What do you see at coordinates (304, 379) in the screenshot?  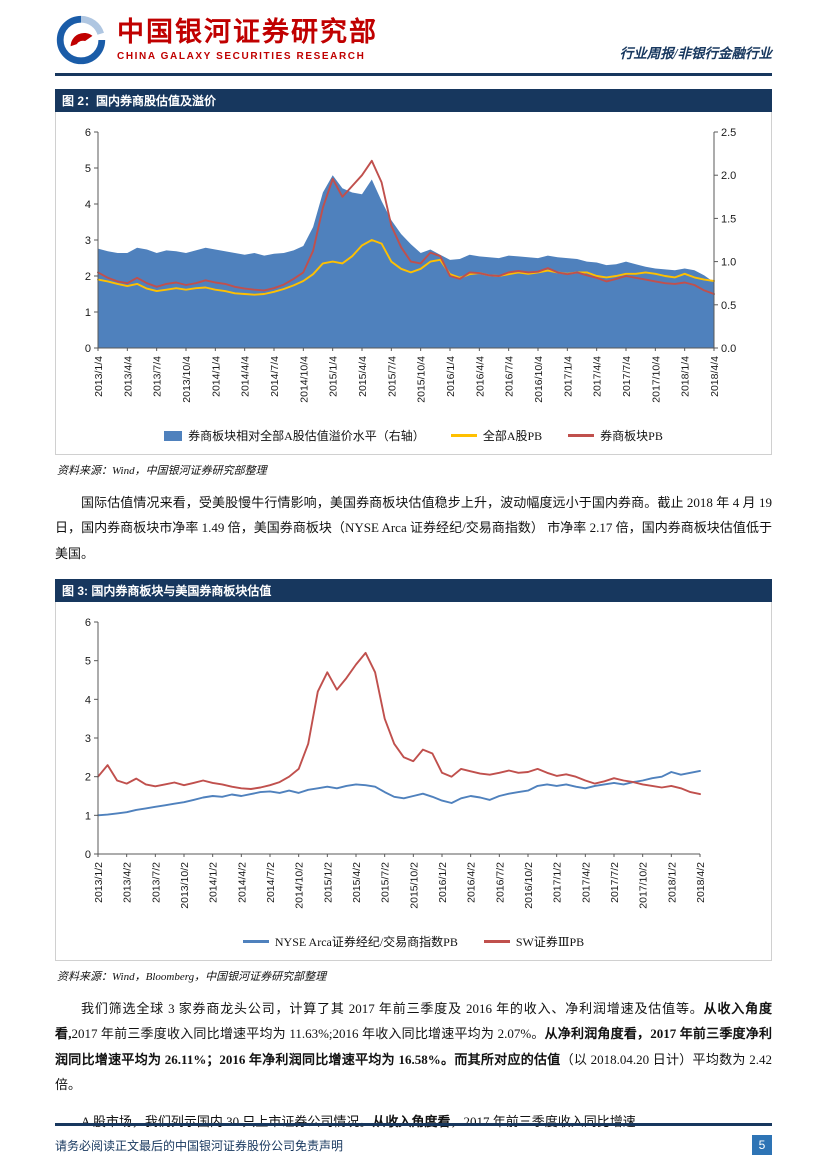 I see `svg-text: 2014/10/4` at bounding box center [304, 379].